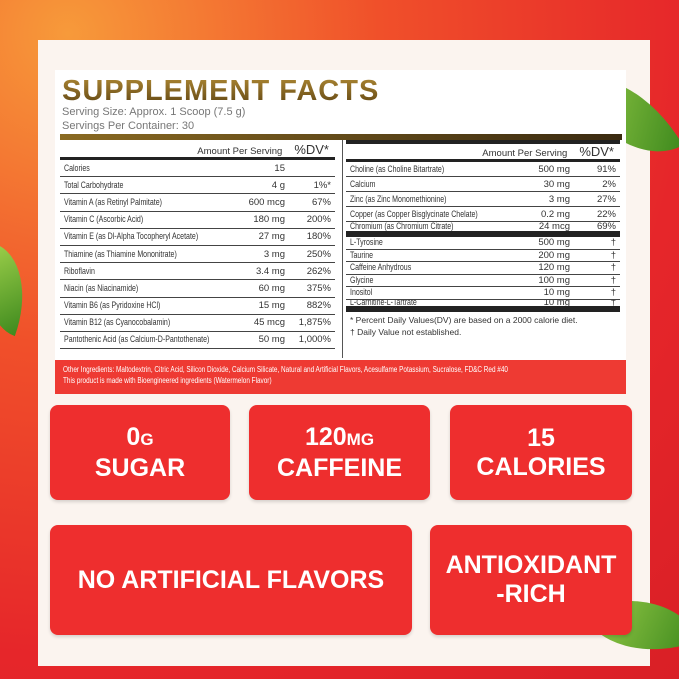 The image size is (679, 679). I want to click on nutrient-name-text: Calcium, so click(363, 184).